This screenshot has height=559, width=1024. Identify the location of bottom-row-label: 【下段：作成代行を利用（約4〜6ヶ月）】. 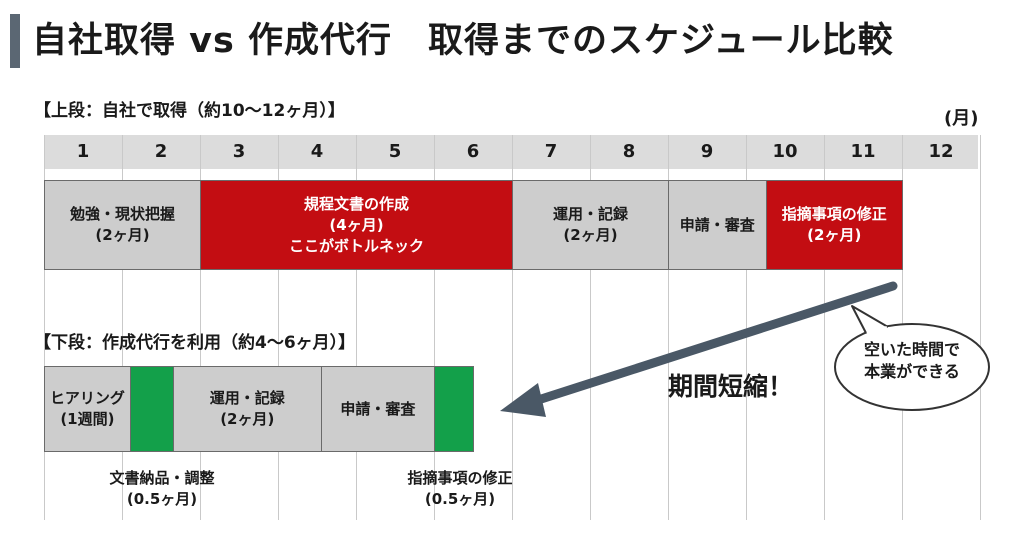
(195, 343).